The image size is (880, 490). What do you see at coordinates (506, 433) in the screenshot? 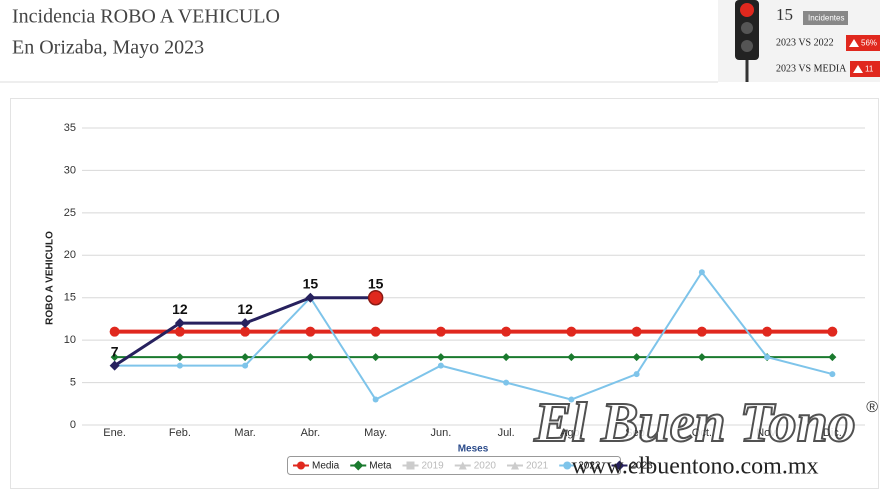
I see `x-tick-label: Jul.` at bounding box center [506, 433].